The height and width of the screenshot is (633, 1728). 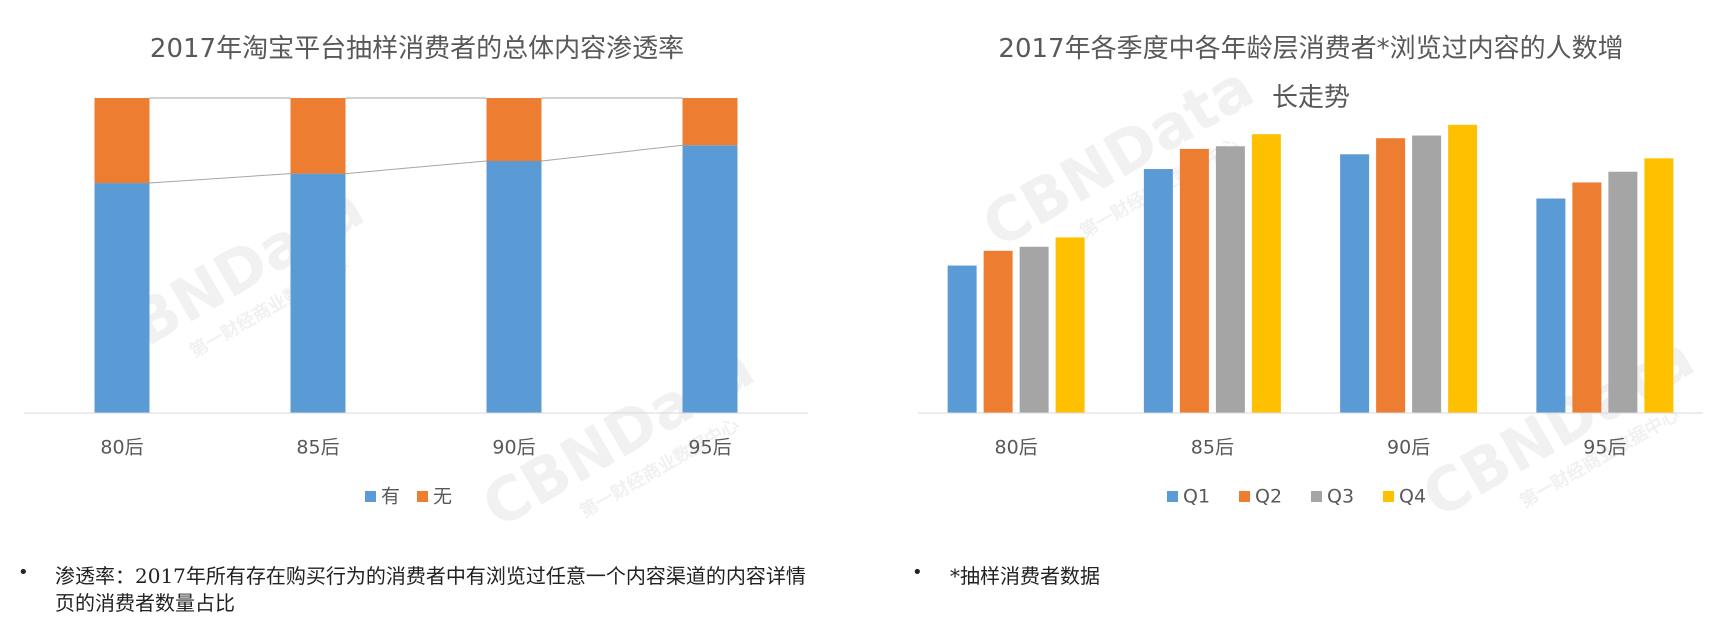 What do you see at coordinates (1311, 73) in the screenshot?
I see `chart-title: 2017年各季度中各年龄层消费者*浏览过内容的人数增长走势` at bounding box center [1311, 73].